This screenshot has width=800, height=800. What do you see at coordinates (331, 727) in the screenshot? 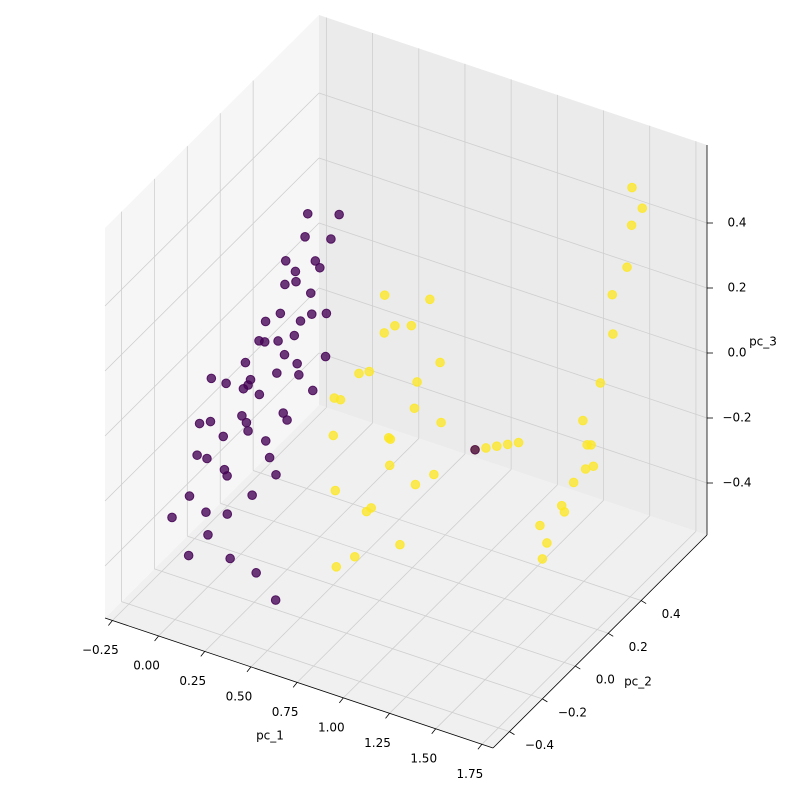
I see `x-tick-label: 1.00` at bounding box center [331, 727].